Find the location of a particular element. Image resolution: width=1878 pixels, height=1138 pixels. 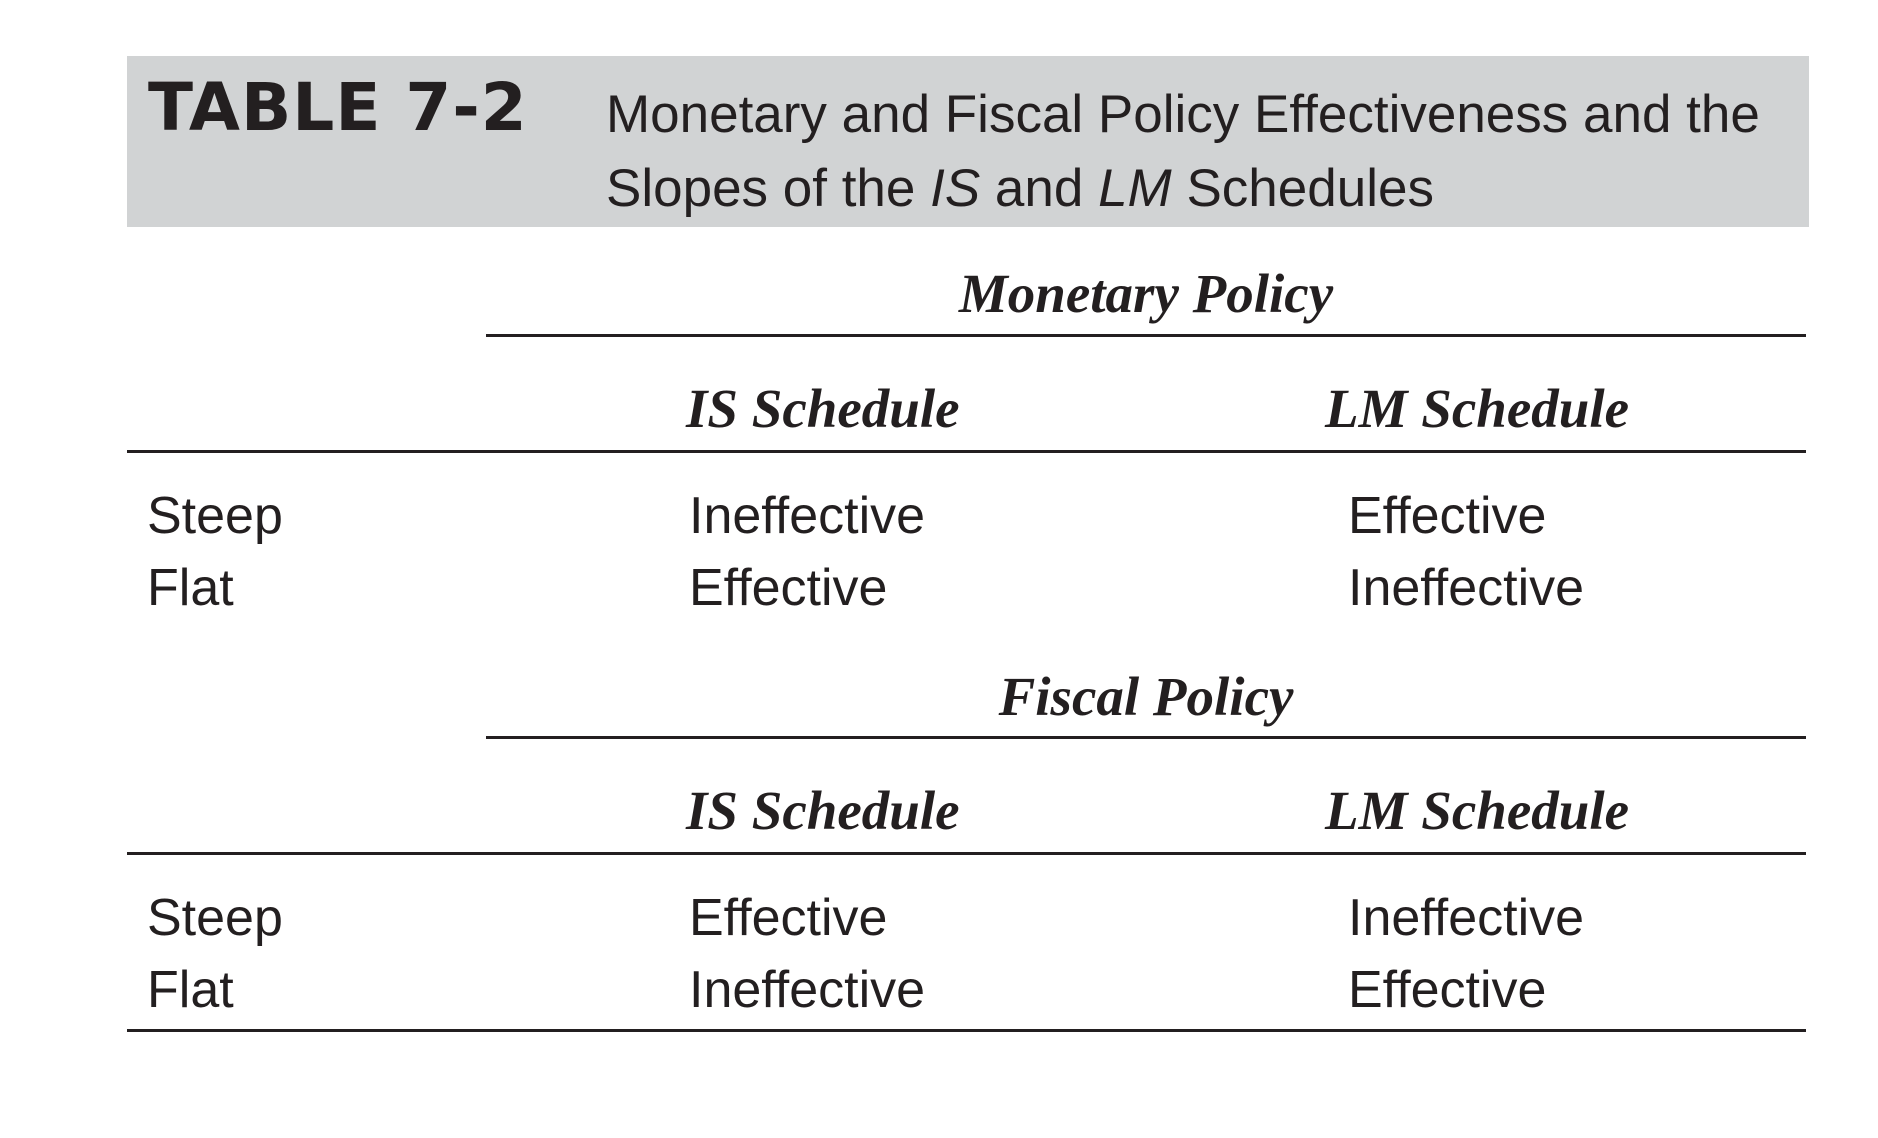

column-header-is-monetary: IS Schedule is located at coordinates (823, 408).